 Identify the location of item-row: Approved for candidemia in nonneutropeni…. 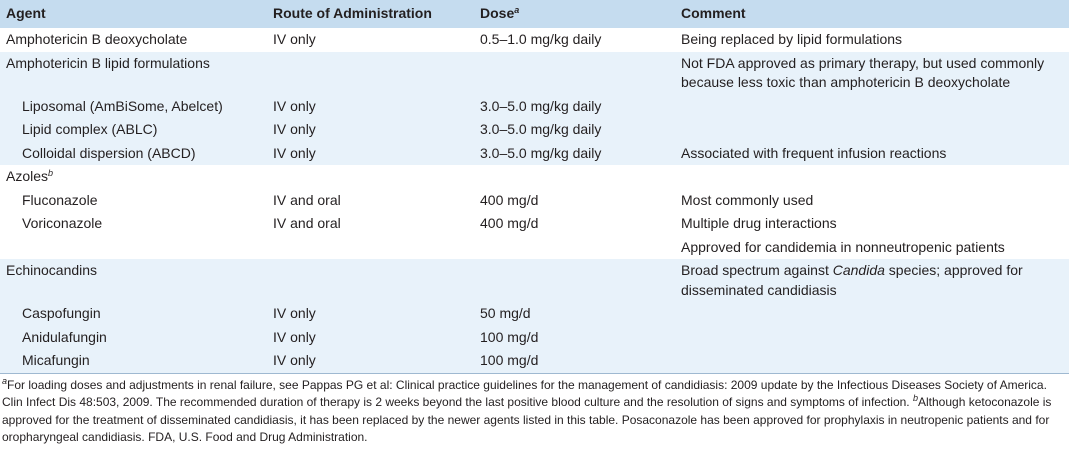
(534, 248).